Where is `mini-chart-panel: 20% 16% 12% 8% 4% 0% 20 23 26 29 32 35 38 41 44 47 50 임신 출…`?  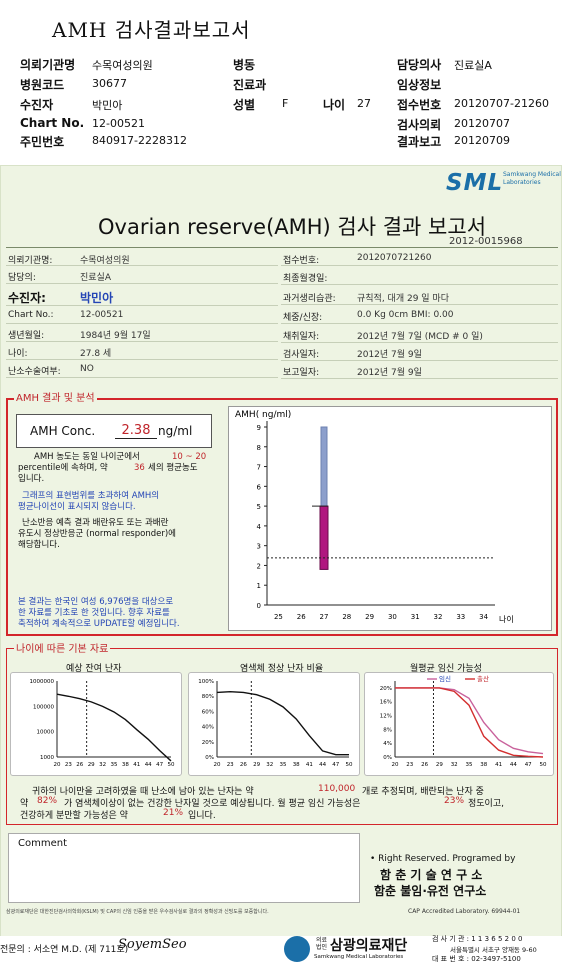 mini-chart-panel: 20% 16% 12% 8% 4% 0% 20 23 26 29 32 35 38 41 44 47 50 임신 출… is located at coordinates (459, 724).